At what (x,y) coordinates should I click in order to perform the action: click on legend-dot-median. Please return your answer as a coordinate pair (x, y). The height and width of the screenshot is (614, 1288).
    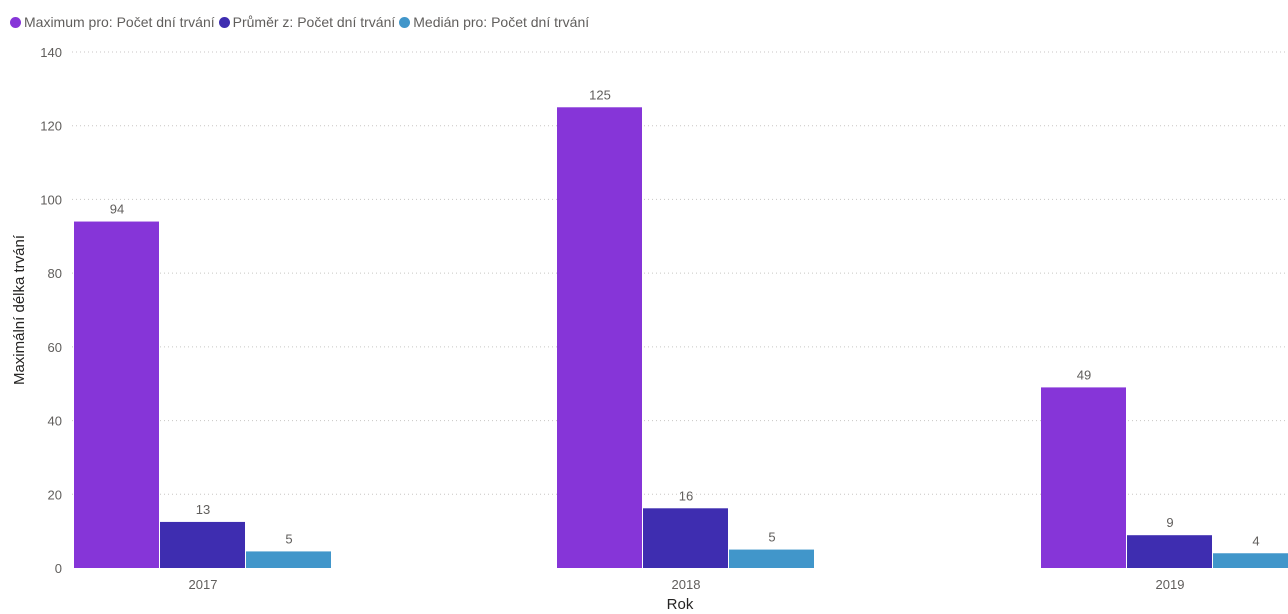
    Looking at the image, I should click on (405, 22).